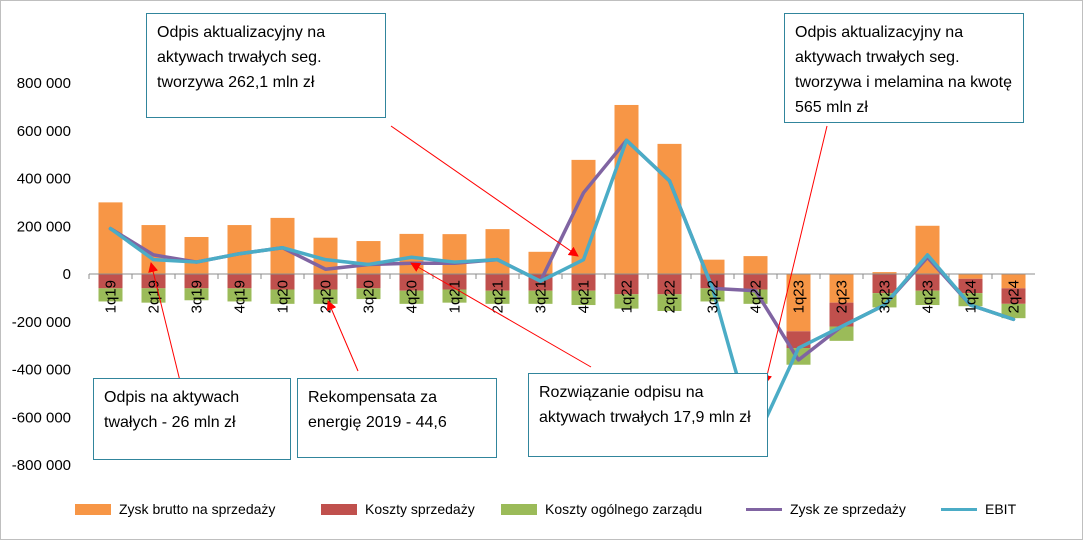  I want to click on legend-item-selling-costs: Koszty sprzedaży, so click(398, 509).